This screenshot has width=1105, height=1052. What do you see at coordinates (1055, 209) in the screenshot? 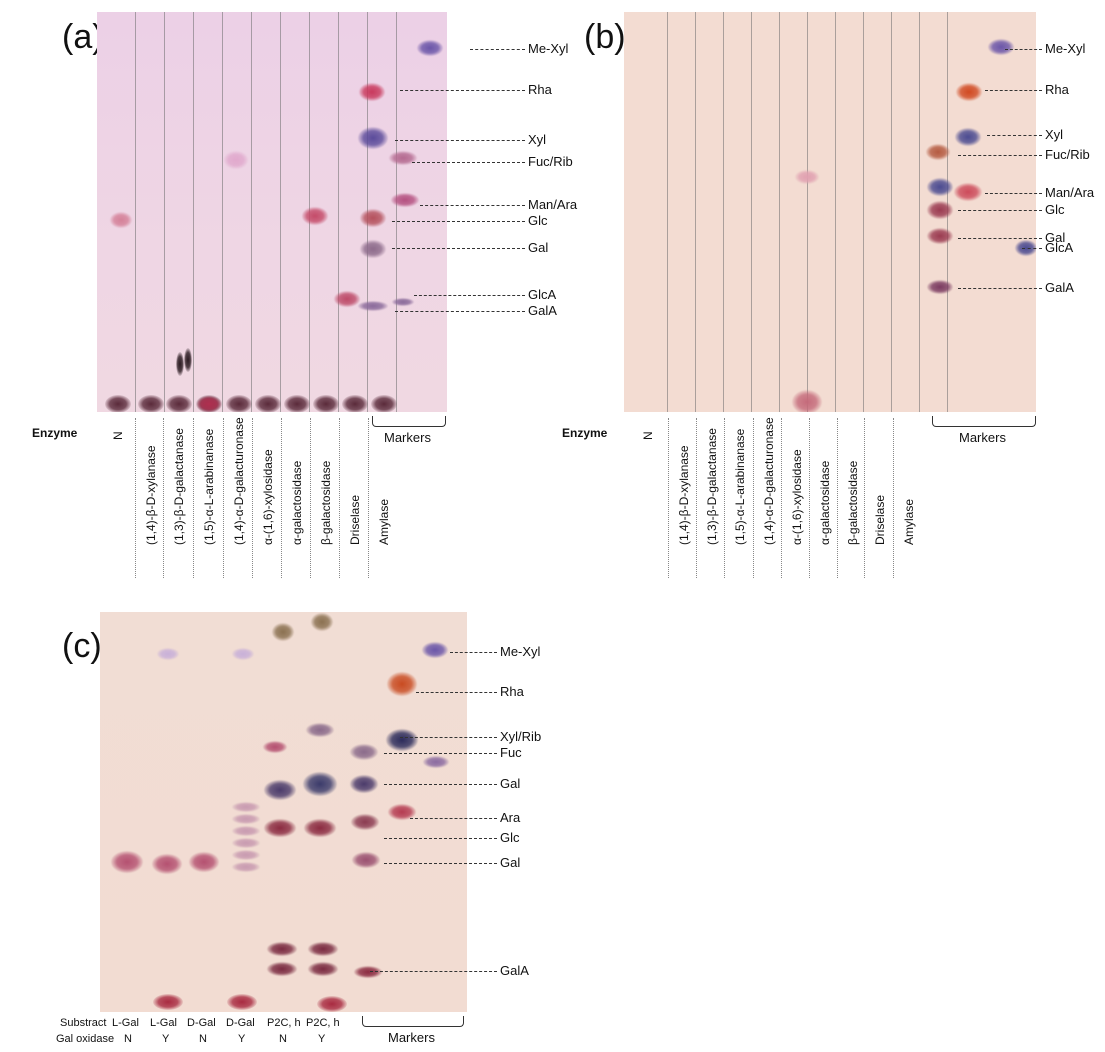
I see `callout-label-b: Glc` at bounding box center [1055, 209].